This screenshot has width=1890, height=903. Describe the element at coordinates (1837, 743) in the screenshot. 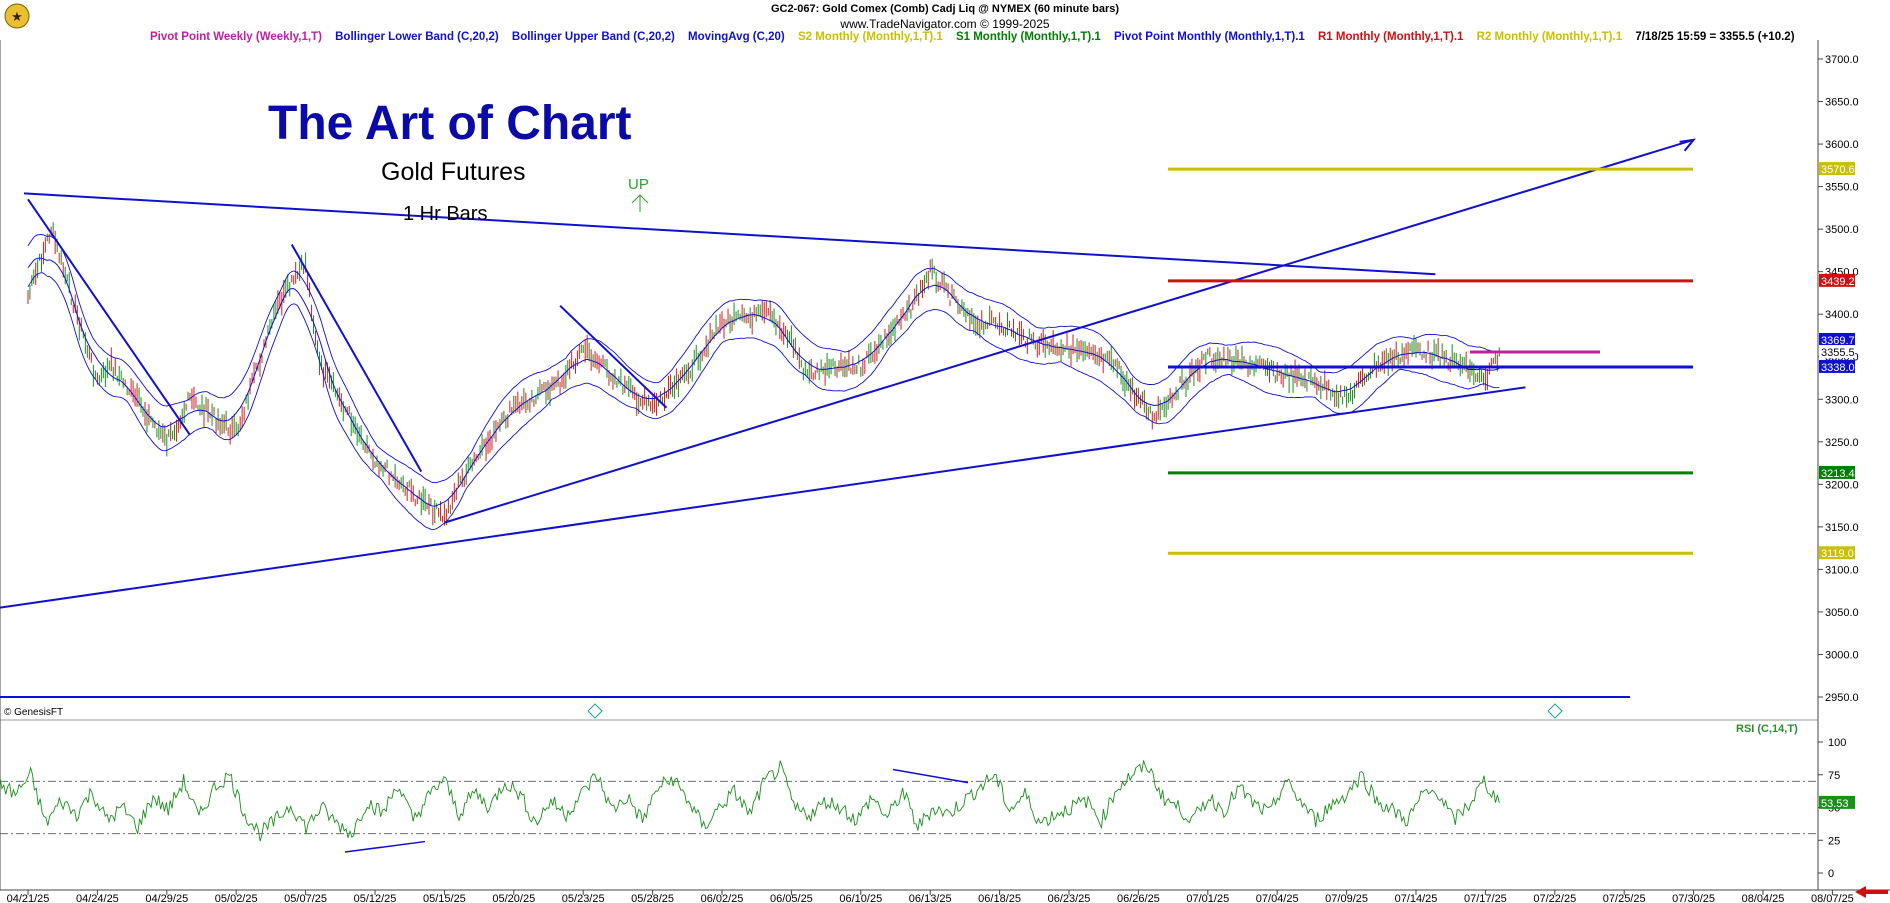

I see `rsi-tick-label: 100` at that location.